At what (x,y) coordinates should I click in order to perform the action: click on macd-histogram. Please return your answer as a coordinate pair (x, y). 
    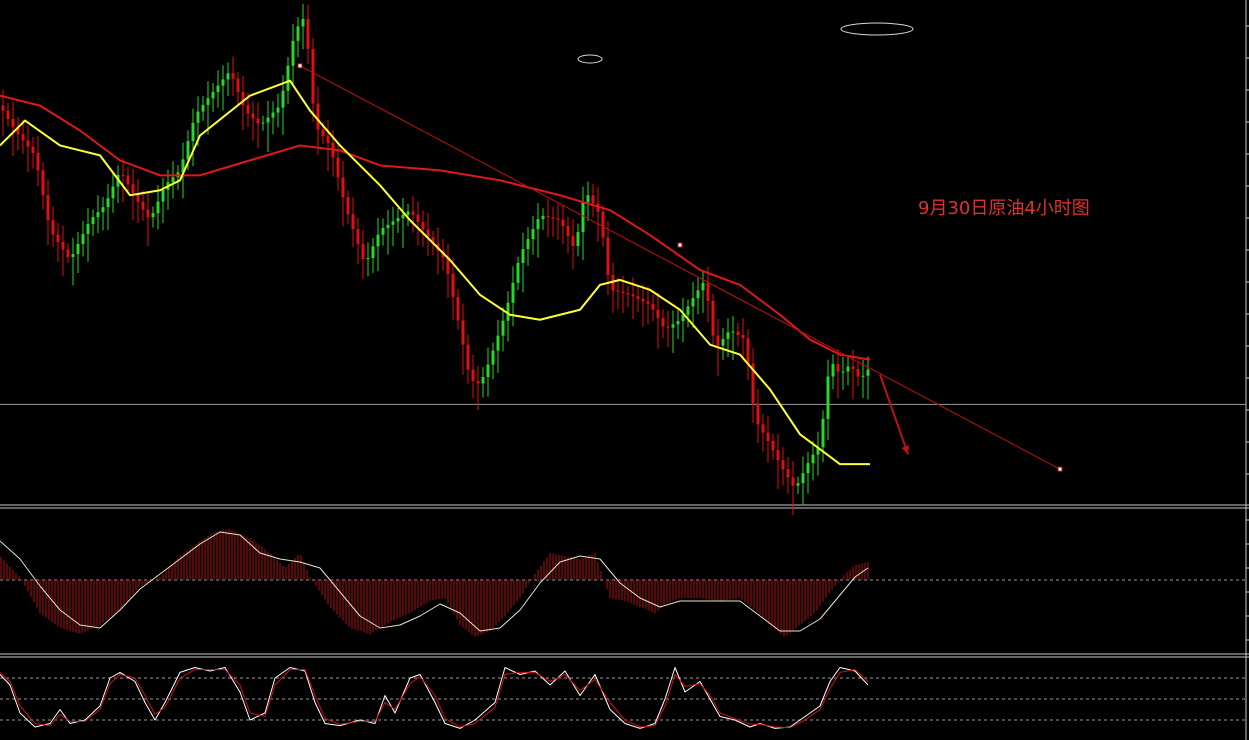
    Looking at the image, I should click on (434, 583).